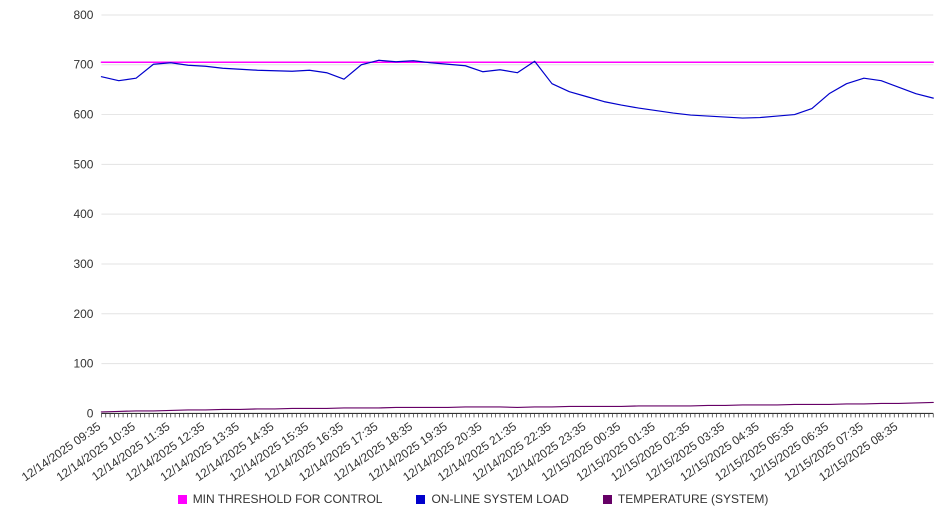  What do you see at coordinates (84, 314) in the screenshot?
I see `svg-text: 200` at bounding box center [84, 314].